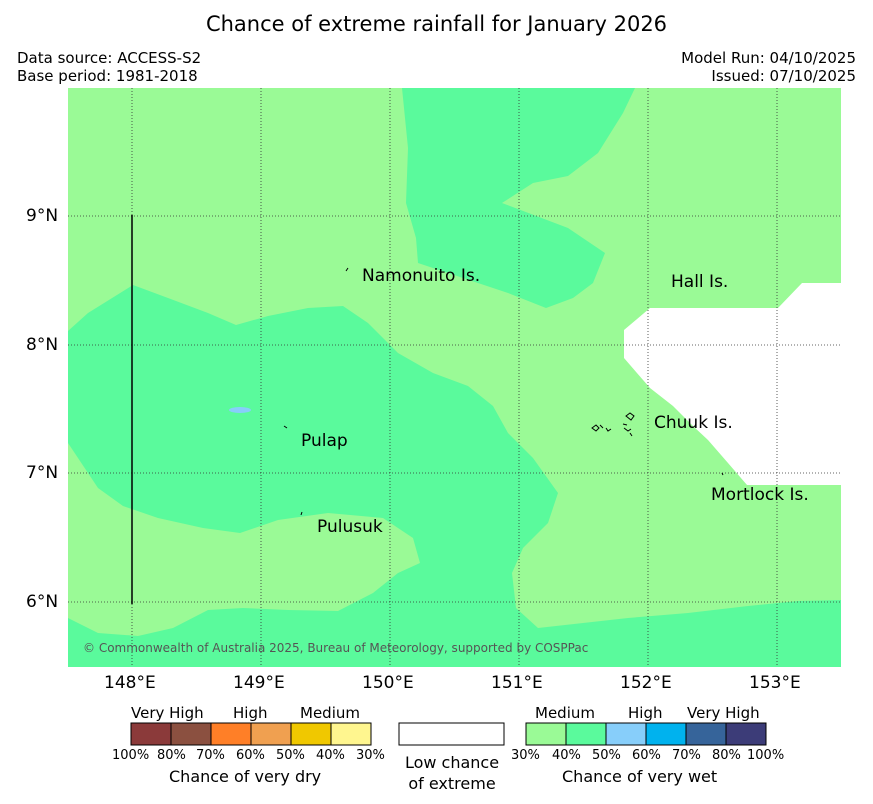 This screenshot has height=804, width=873. I want to click on pulap-island-icon, so click(285, 427).